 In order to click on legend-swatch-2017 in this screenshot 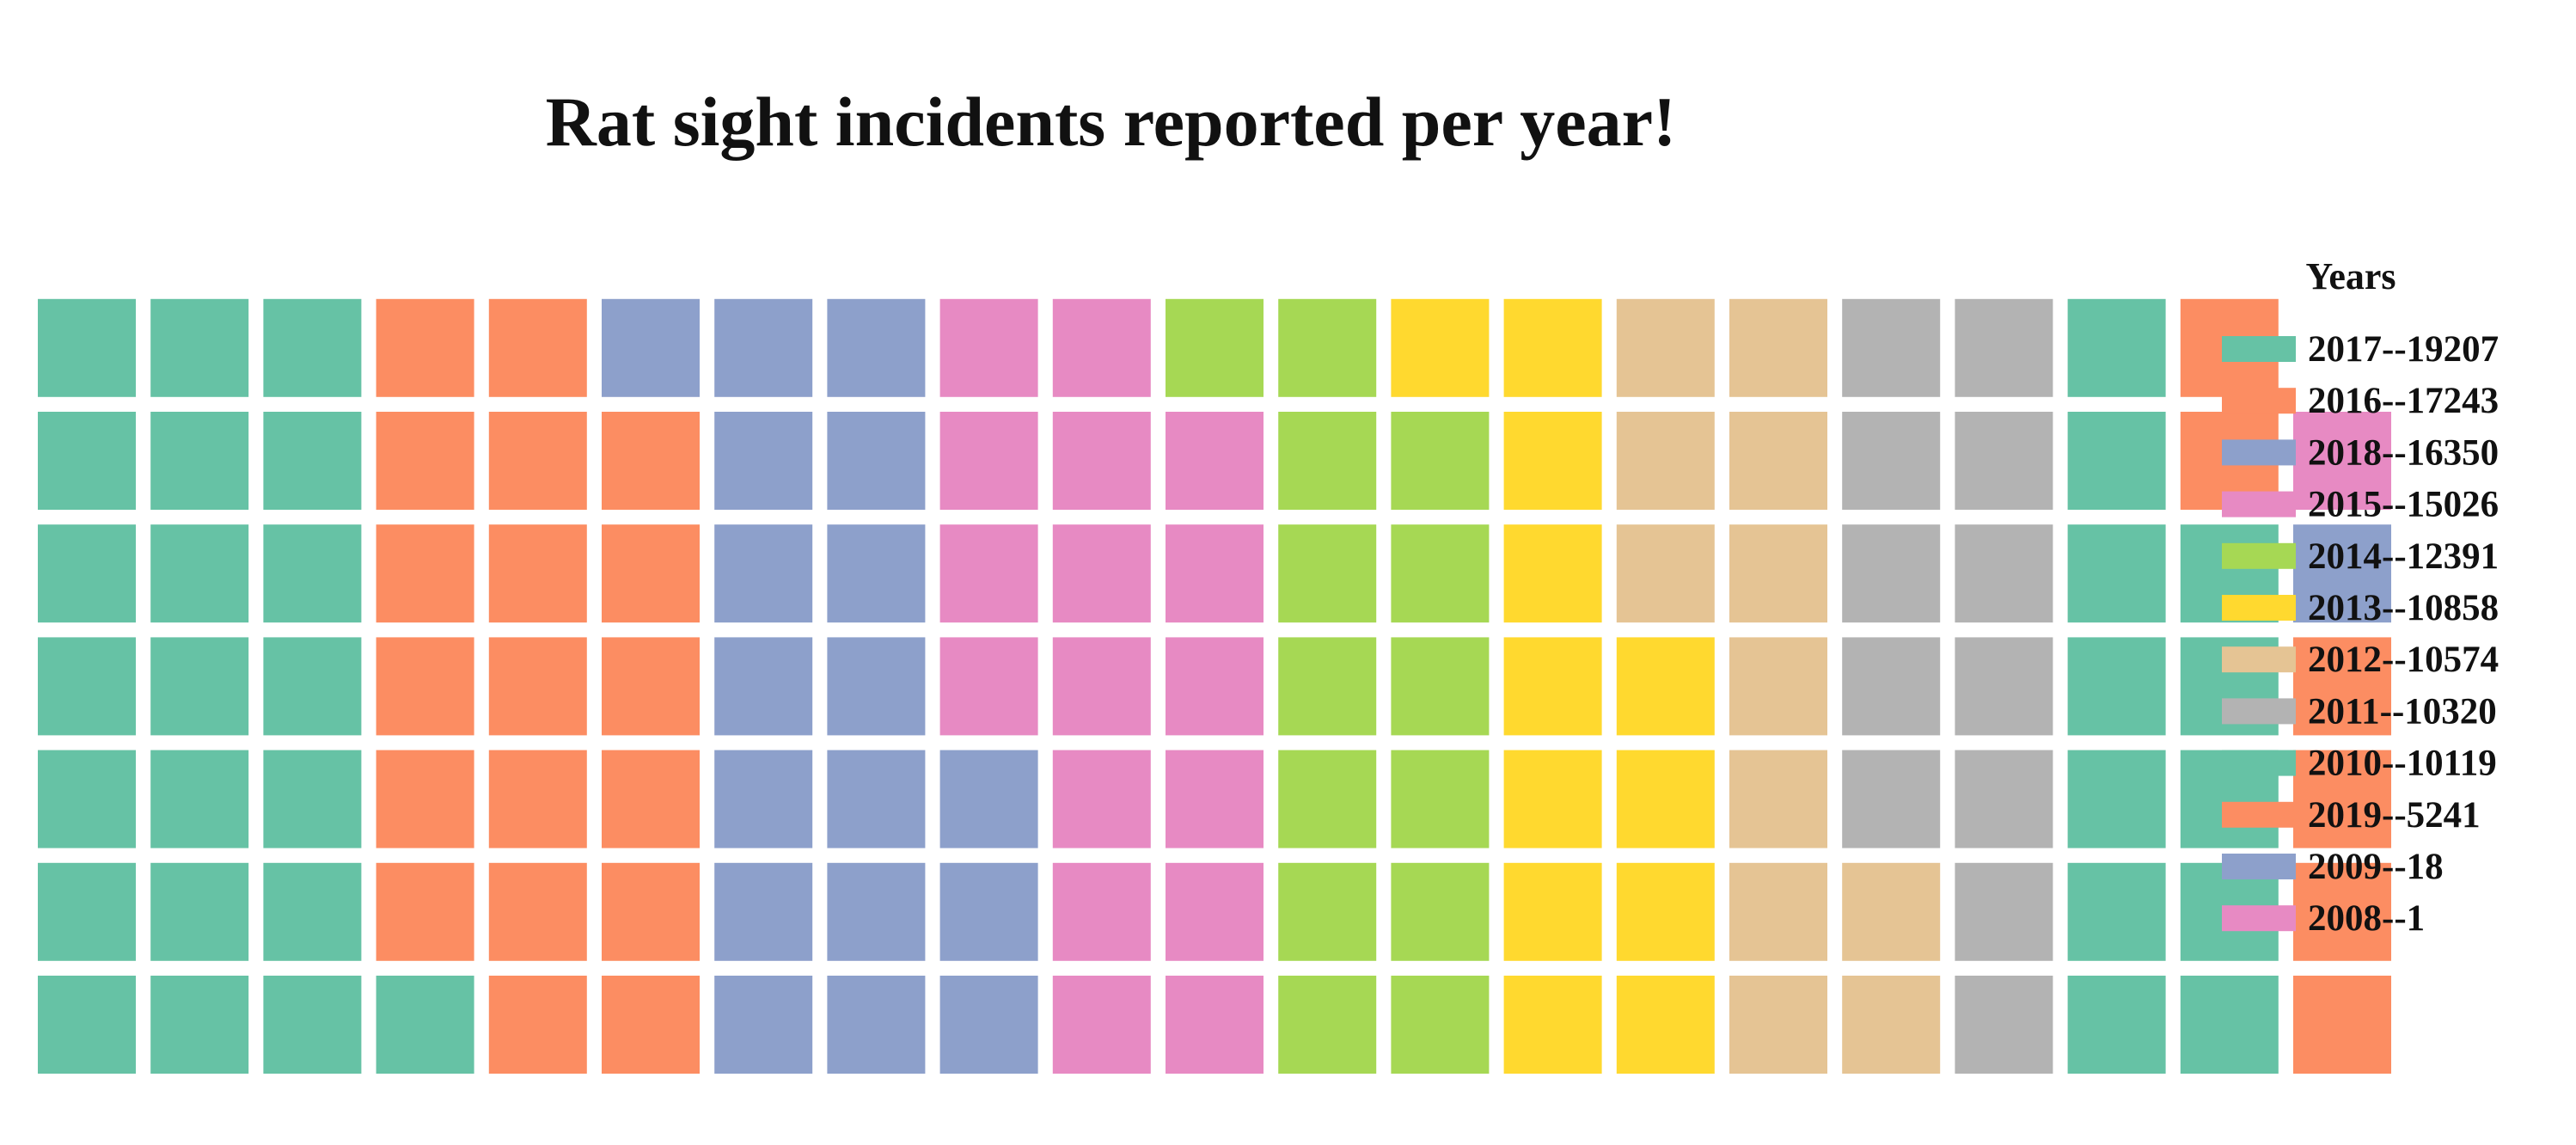, I will do `click(2259, 349)`.